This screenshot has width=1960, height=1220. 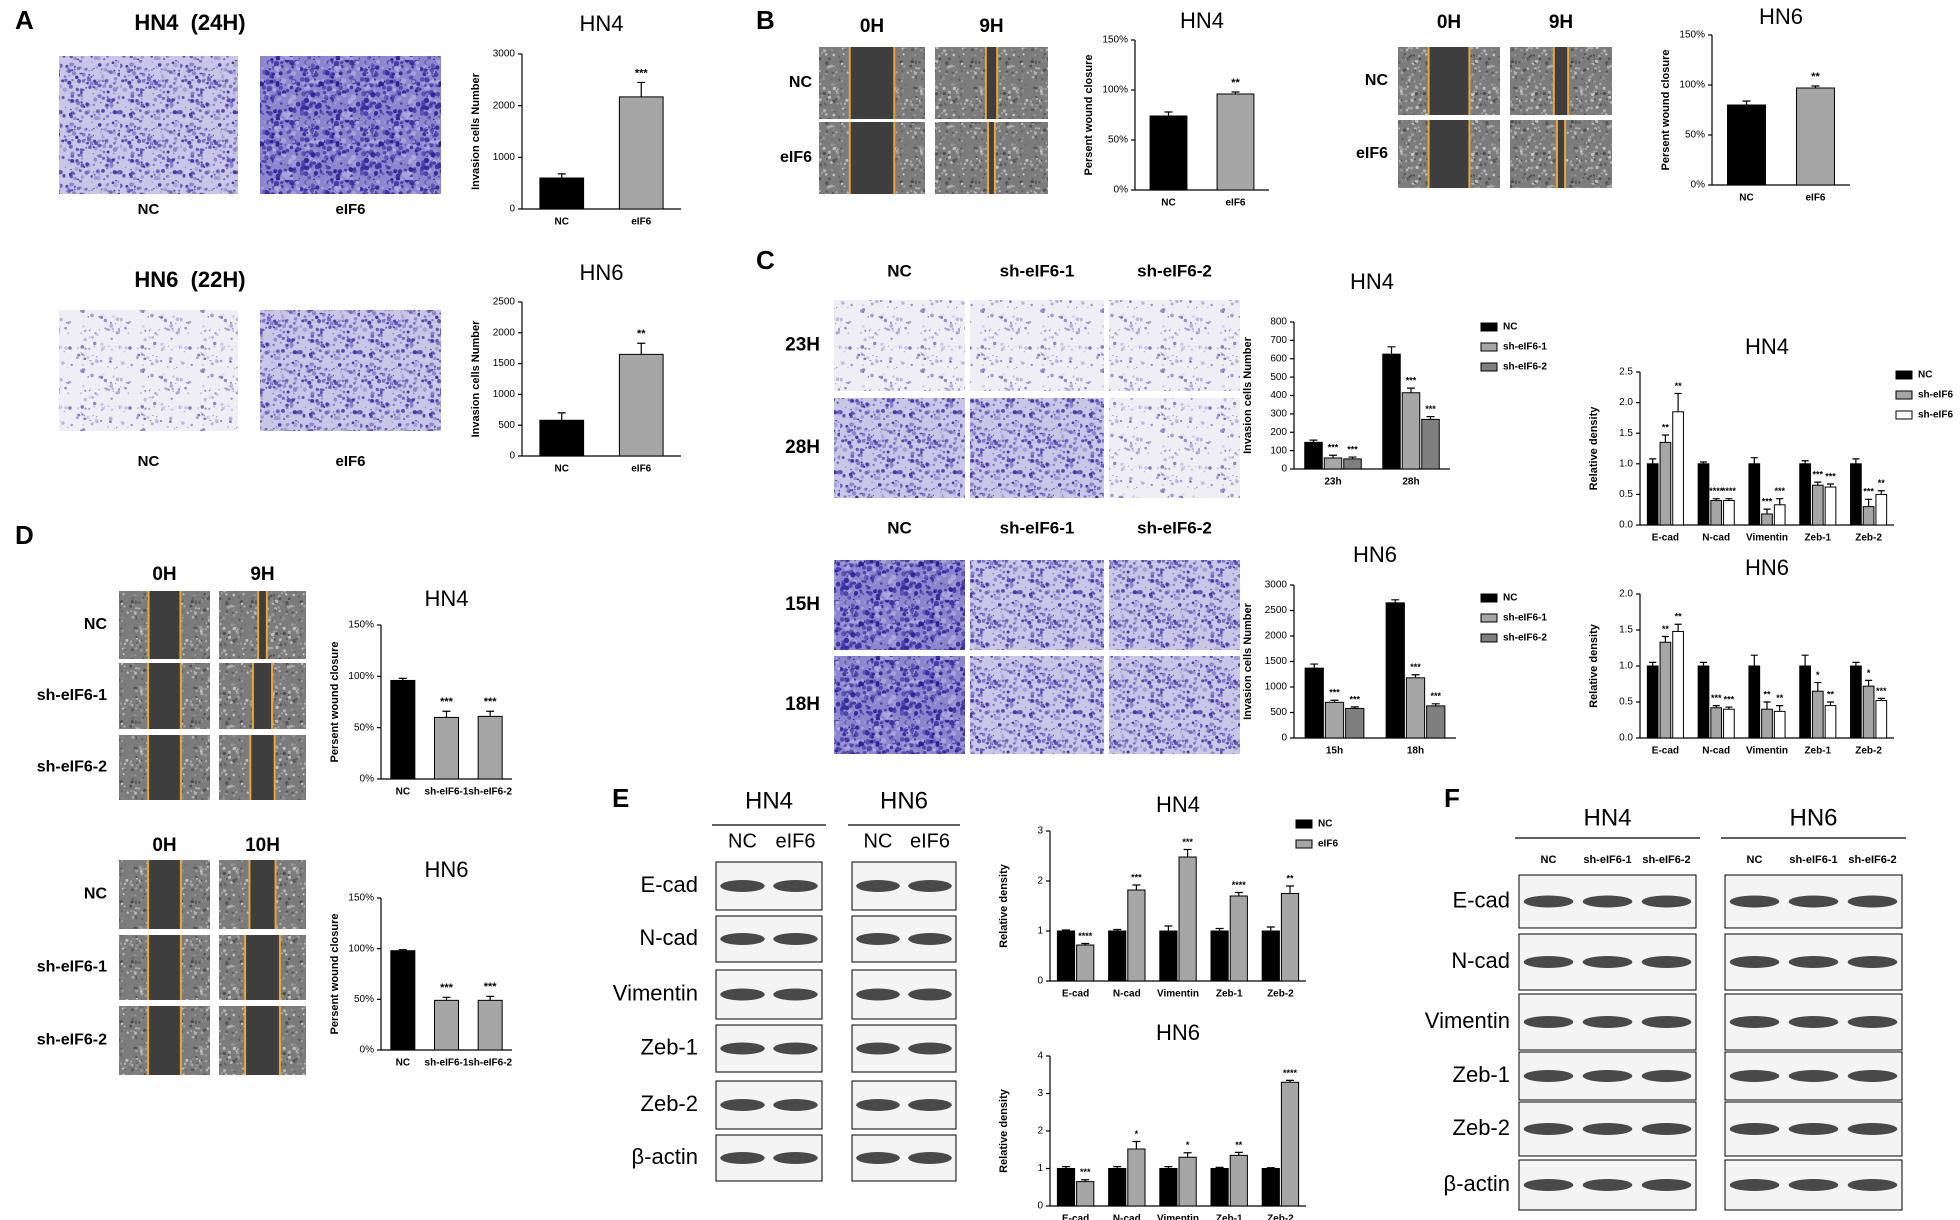 What do you see at coordinates (1626, 433) in the screenshot?
I see `y-tick-label: 1.5` at bounding box center [1626, 433].